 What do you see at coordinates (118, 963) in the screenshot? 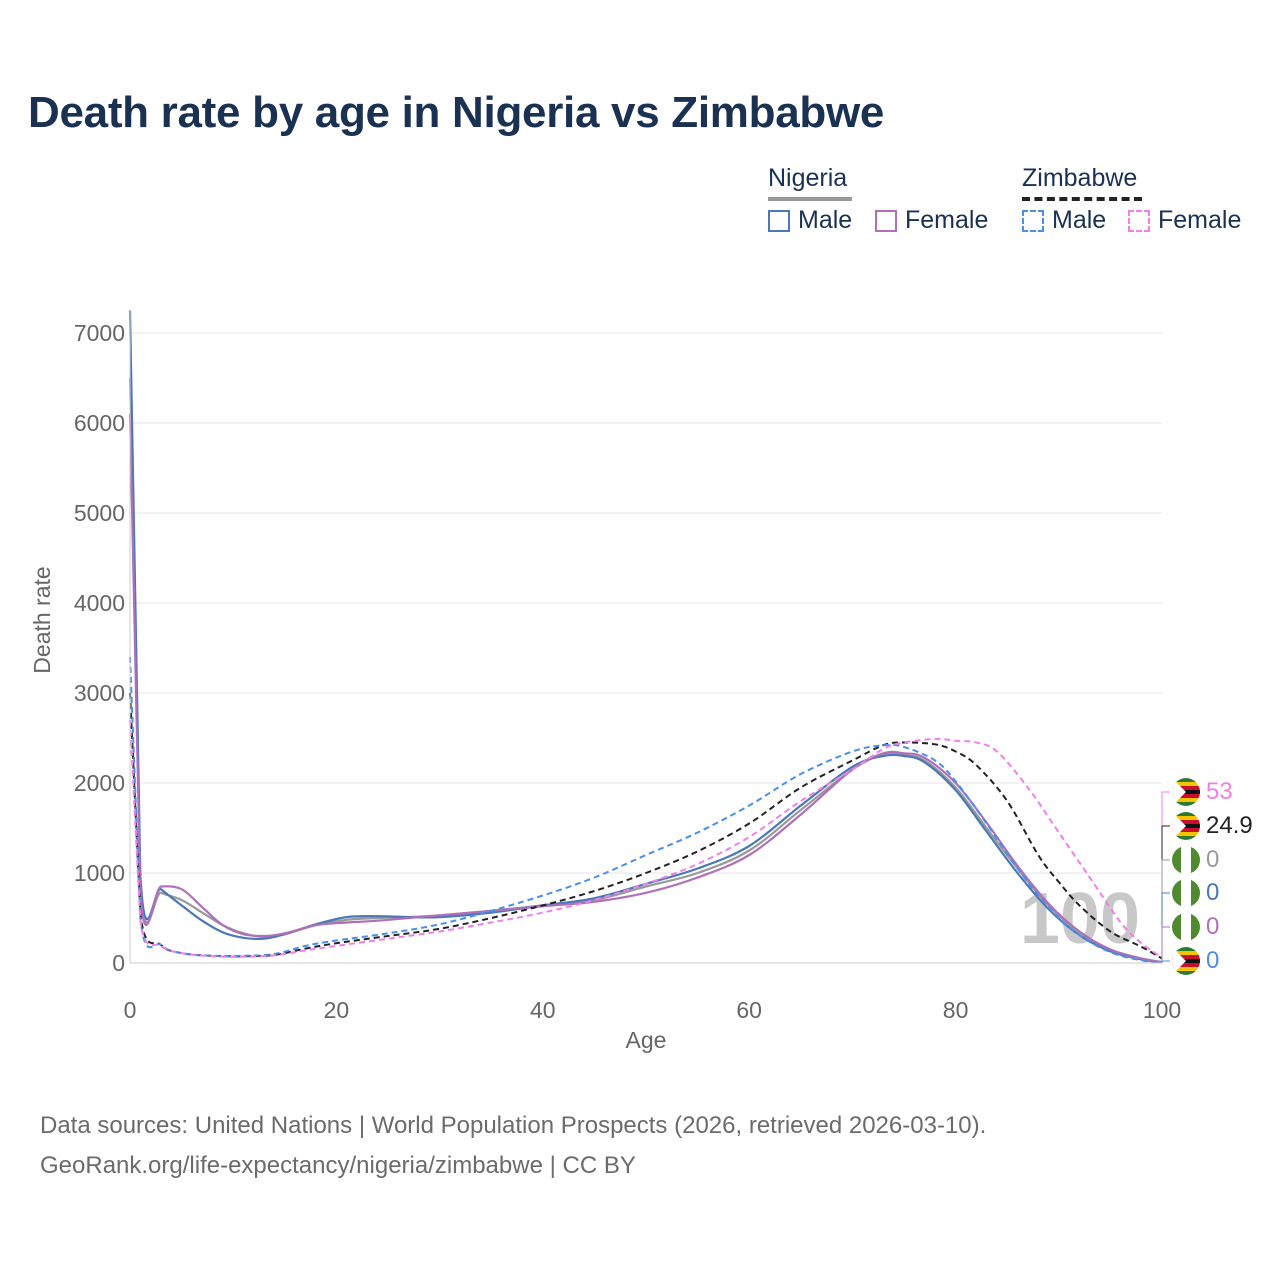
I see `y-tick-label: 0` at bounding box center [118, 963].